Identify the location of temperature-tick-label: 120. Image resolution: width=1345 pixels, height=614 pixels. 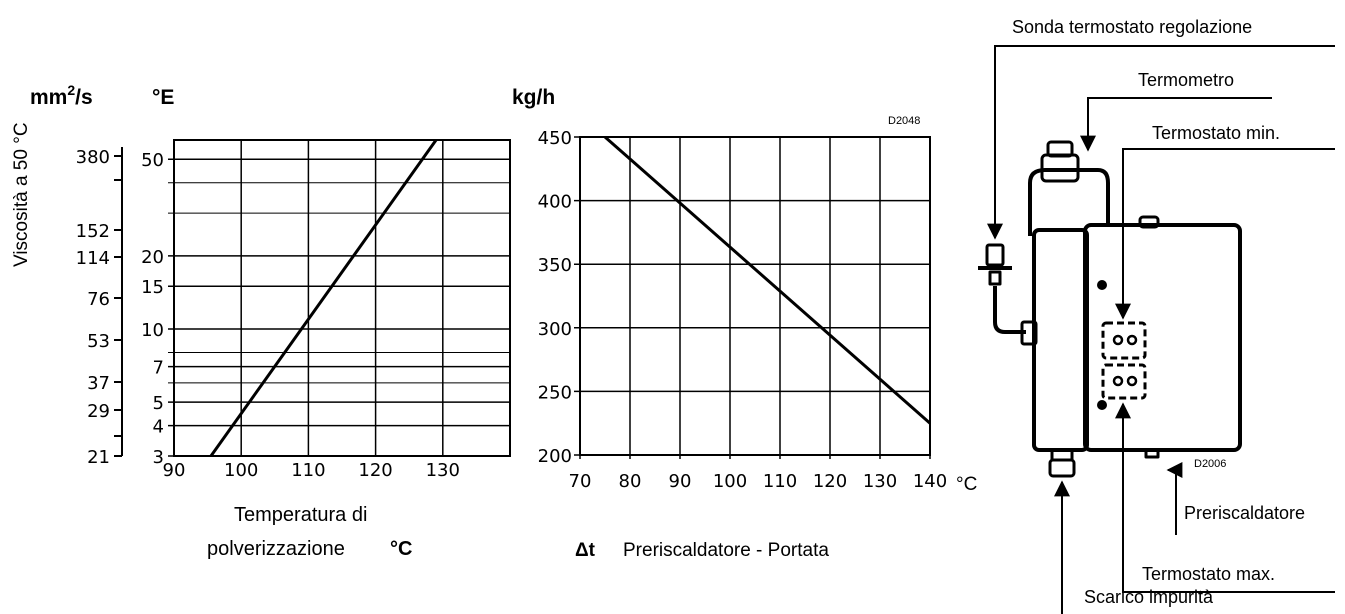
(375, 470).